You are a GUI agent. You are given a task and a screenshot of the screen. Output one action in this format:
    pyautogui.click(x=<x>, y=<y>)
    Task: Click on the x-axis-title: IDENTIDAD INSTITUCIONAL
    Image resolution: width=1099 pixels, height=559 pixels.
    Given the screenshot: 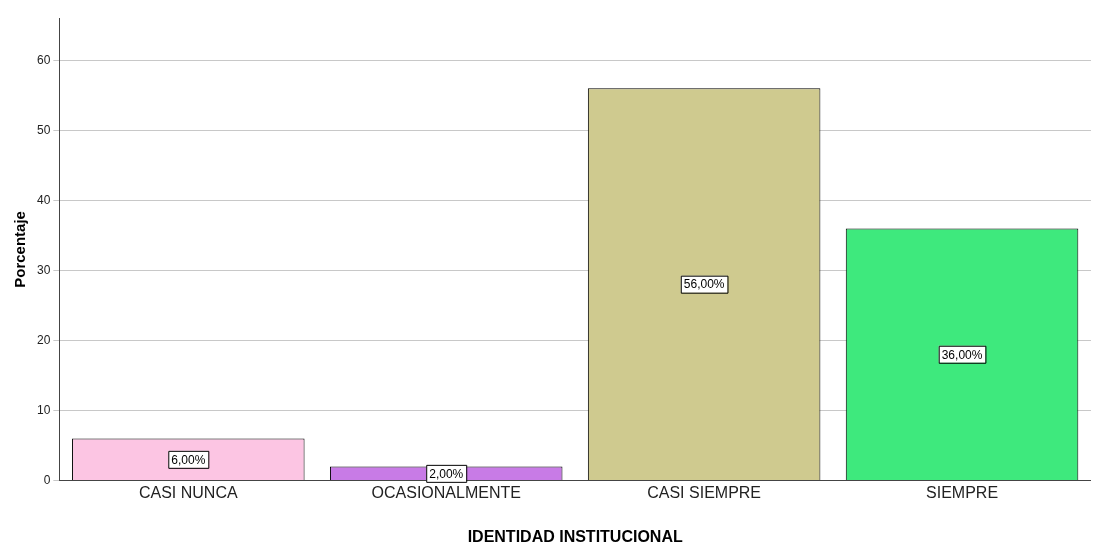 What is the action you would take?
    pyautogui.click(x=575, y=536)
    